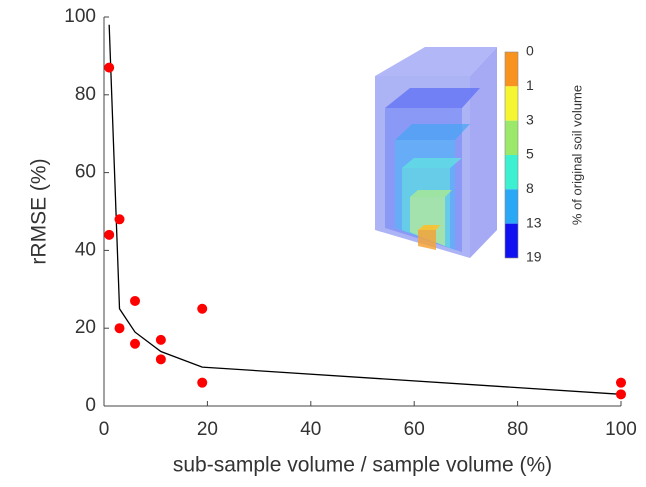 This screenshot has height=487, width=646. I want to click on colorbar-tick-label: 19, so click(534, 257).